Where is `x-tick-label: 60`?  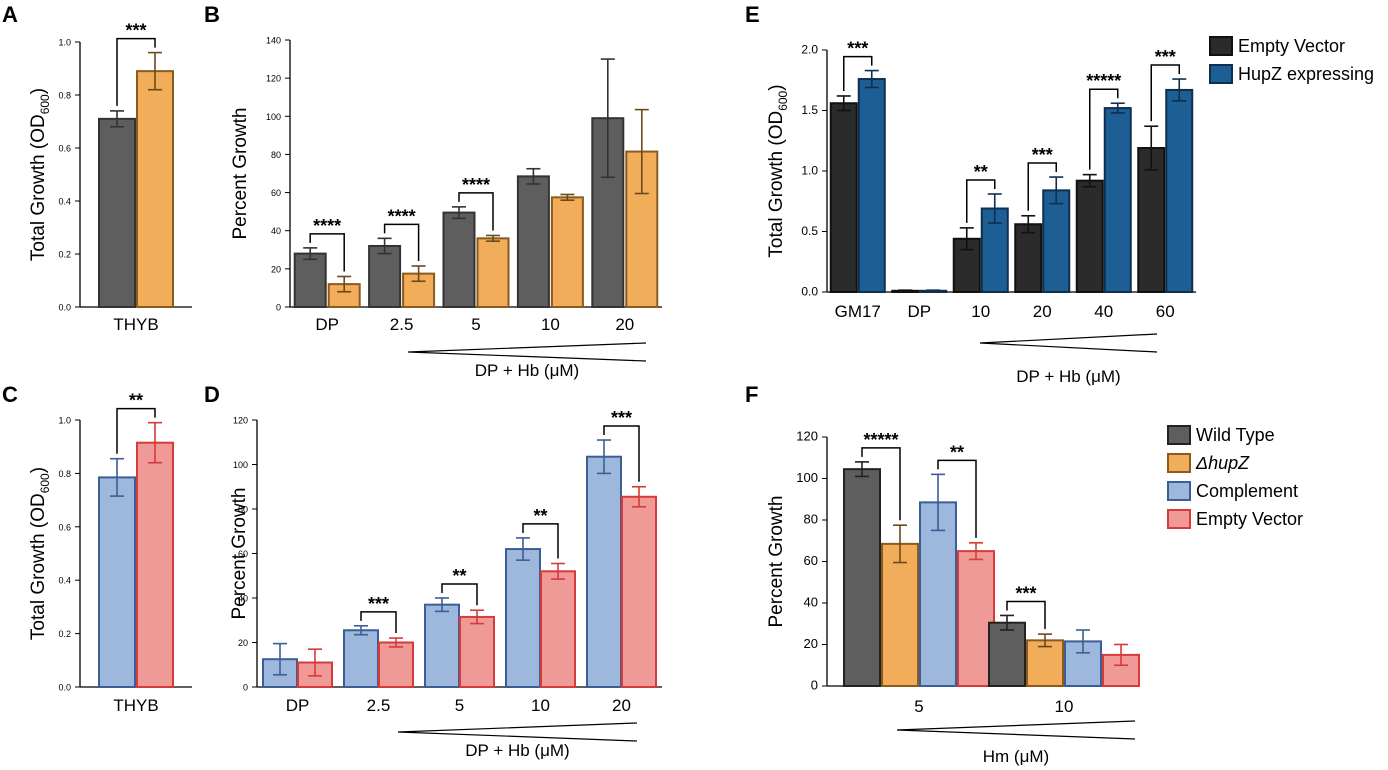 x-tick-label: 60 is located at coordinates (1165, 311).